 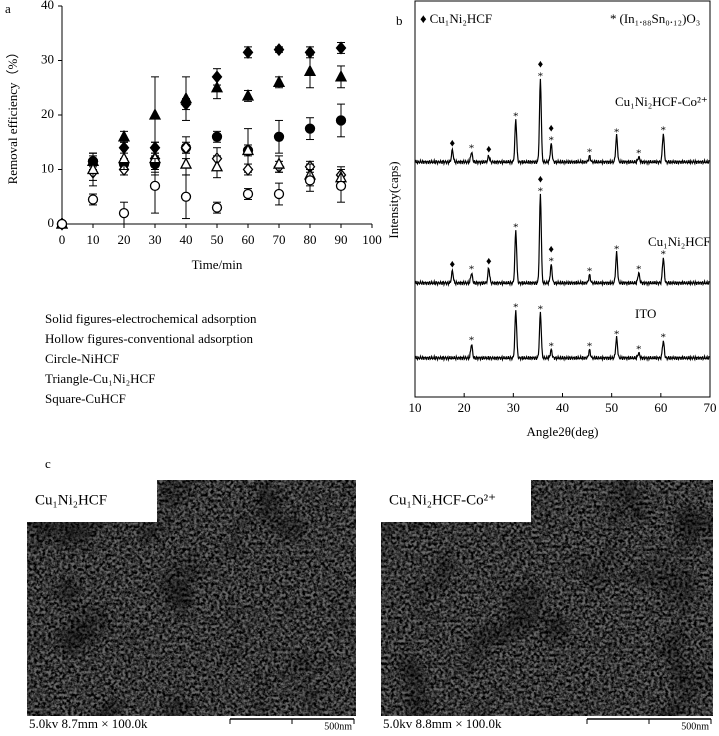 I want to click on legend-symbol: ♦, so click(x=423, y=18).